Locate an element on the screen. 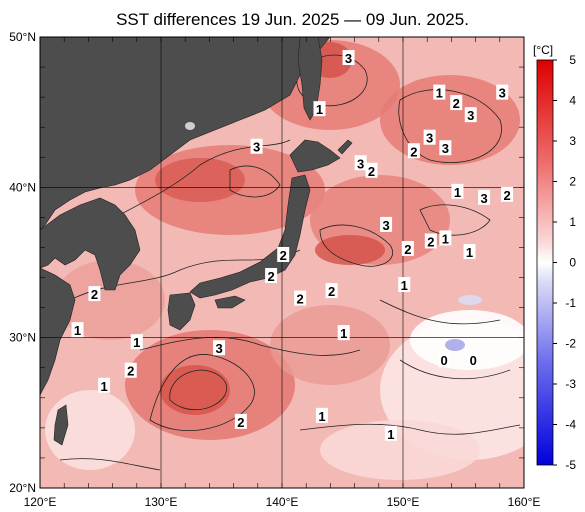 The height and width of the screenshot is (512, 585). lat-tick-label: 30°N is located at coordinates (22, 338).